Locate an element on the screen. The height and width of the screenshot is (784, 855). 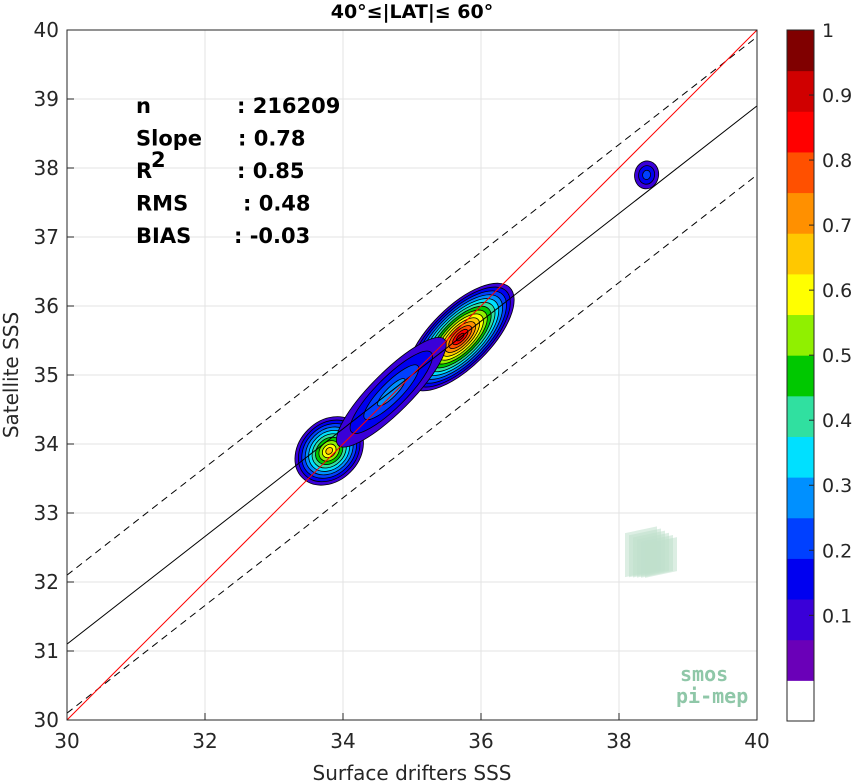
y-tick-label: 39 is located at coordinates (46, 99).